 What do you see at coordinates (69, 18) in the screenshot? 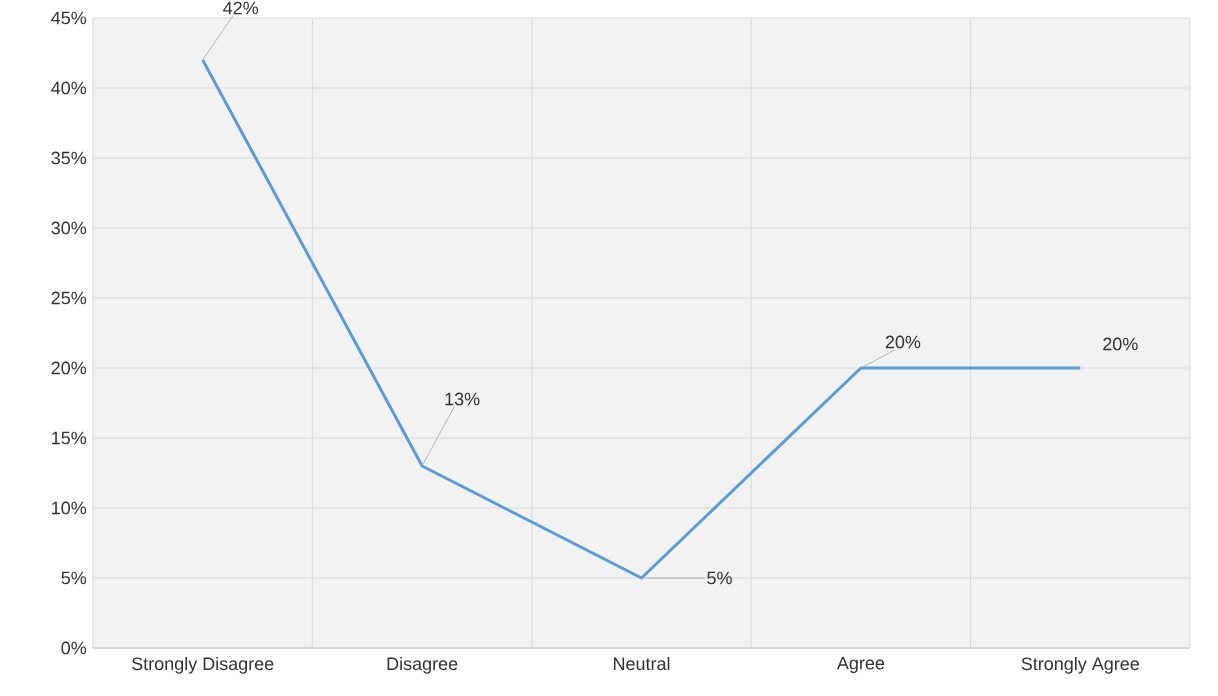
I see `y-tick-label: 45%` at bounding box center [69, 18].